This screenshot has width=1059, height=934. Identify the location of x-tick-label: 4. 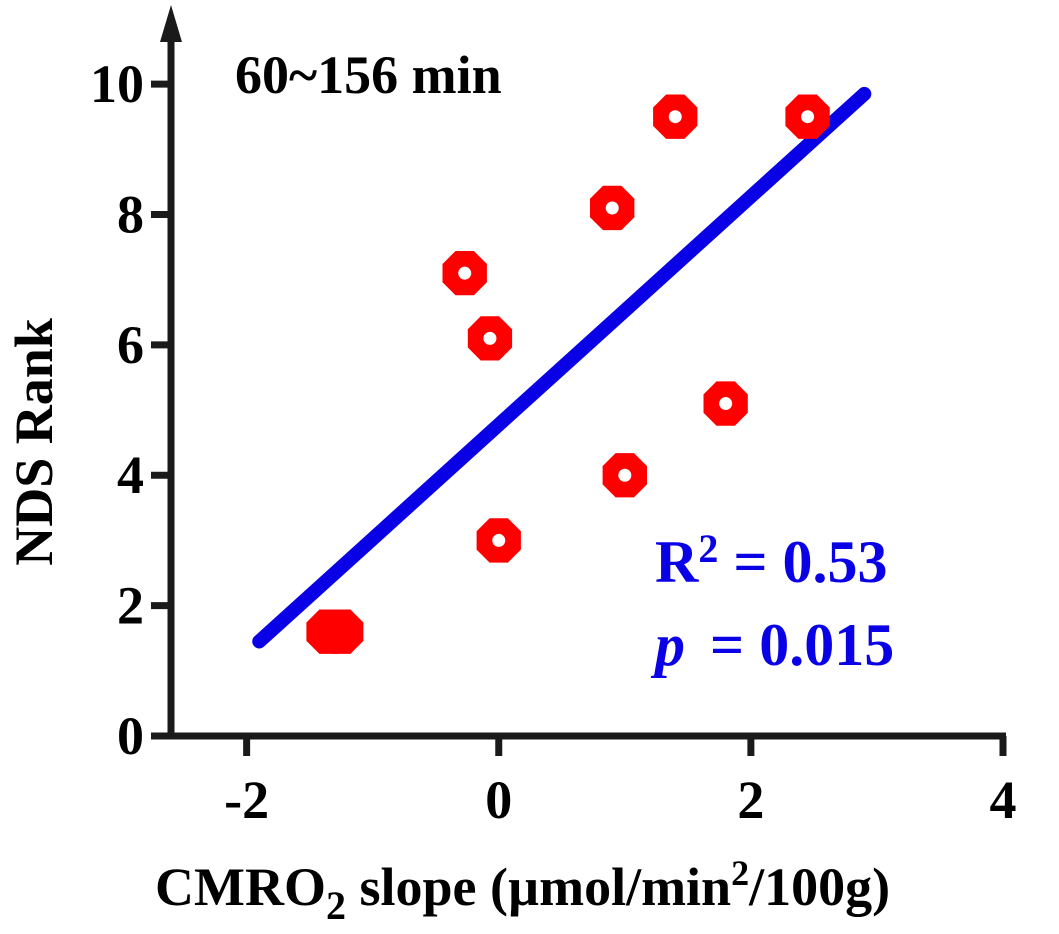
(1003, 800).